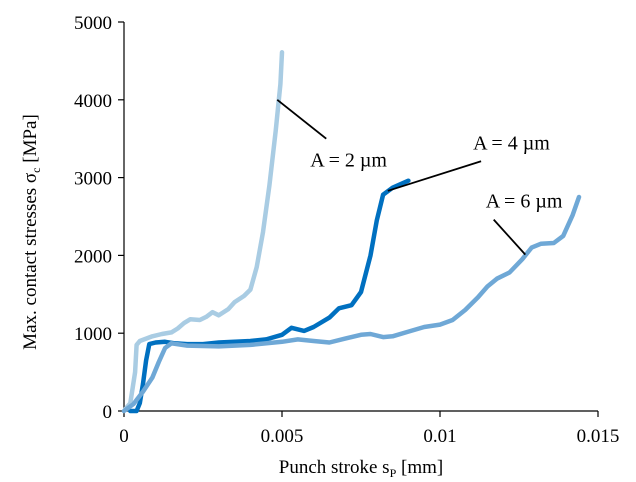 The width and height of the screenshot is (636, 482). I want to click on x-tick-label: 0.005, so click(282, 436).